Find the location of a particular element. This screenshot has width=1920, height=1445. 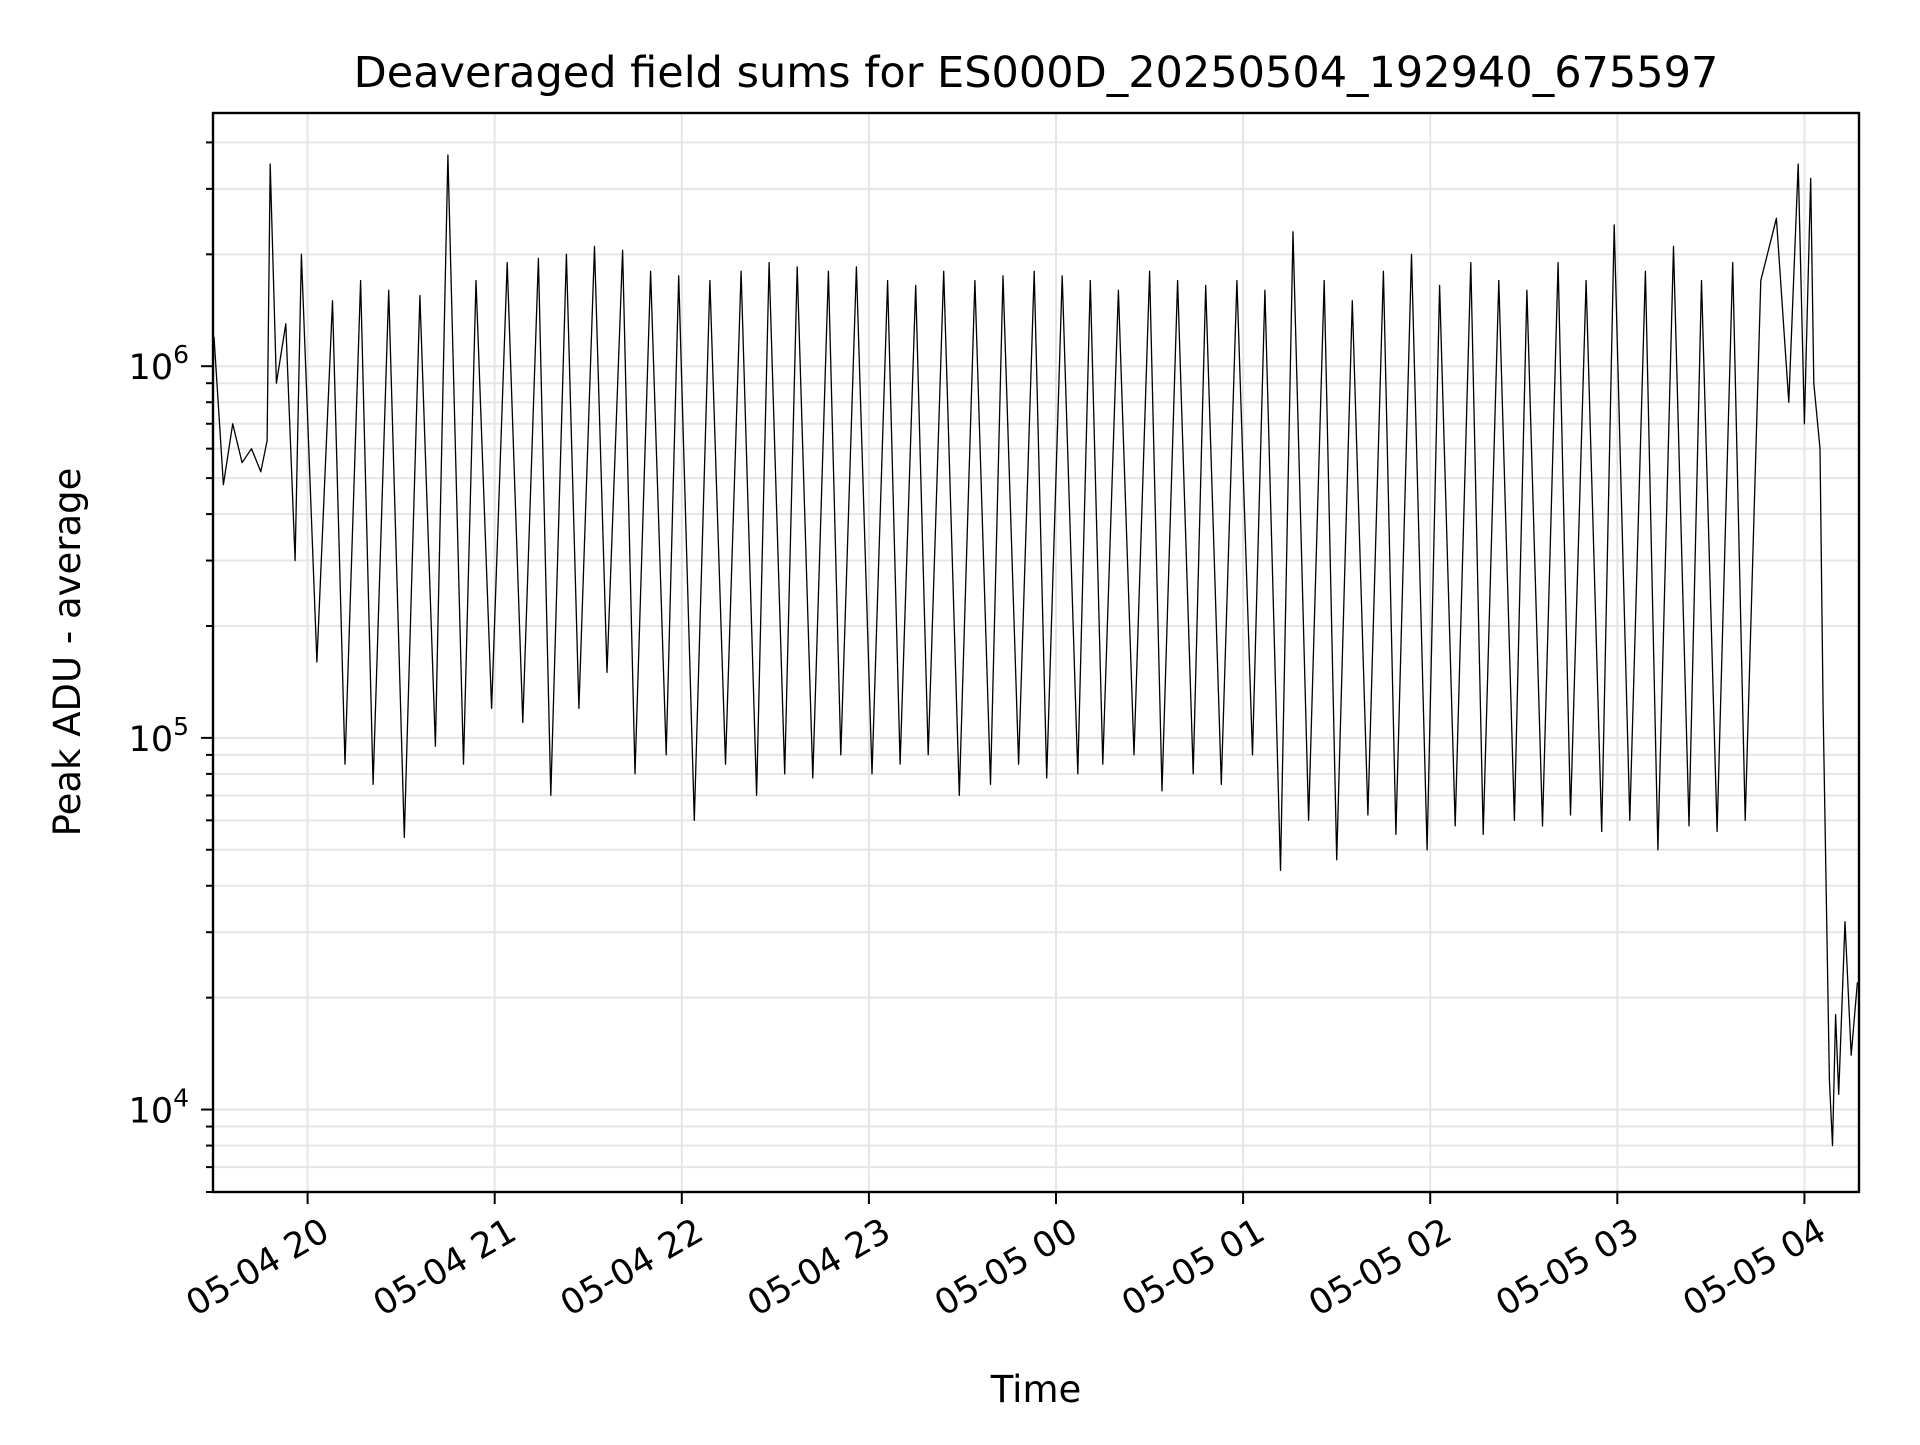

y-tick-label: 10⁴ is located at coordinates (159, 1108).